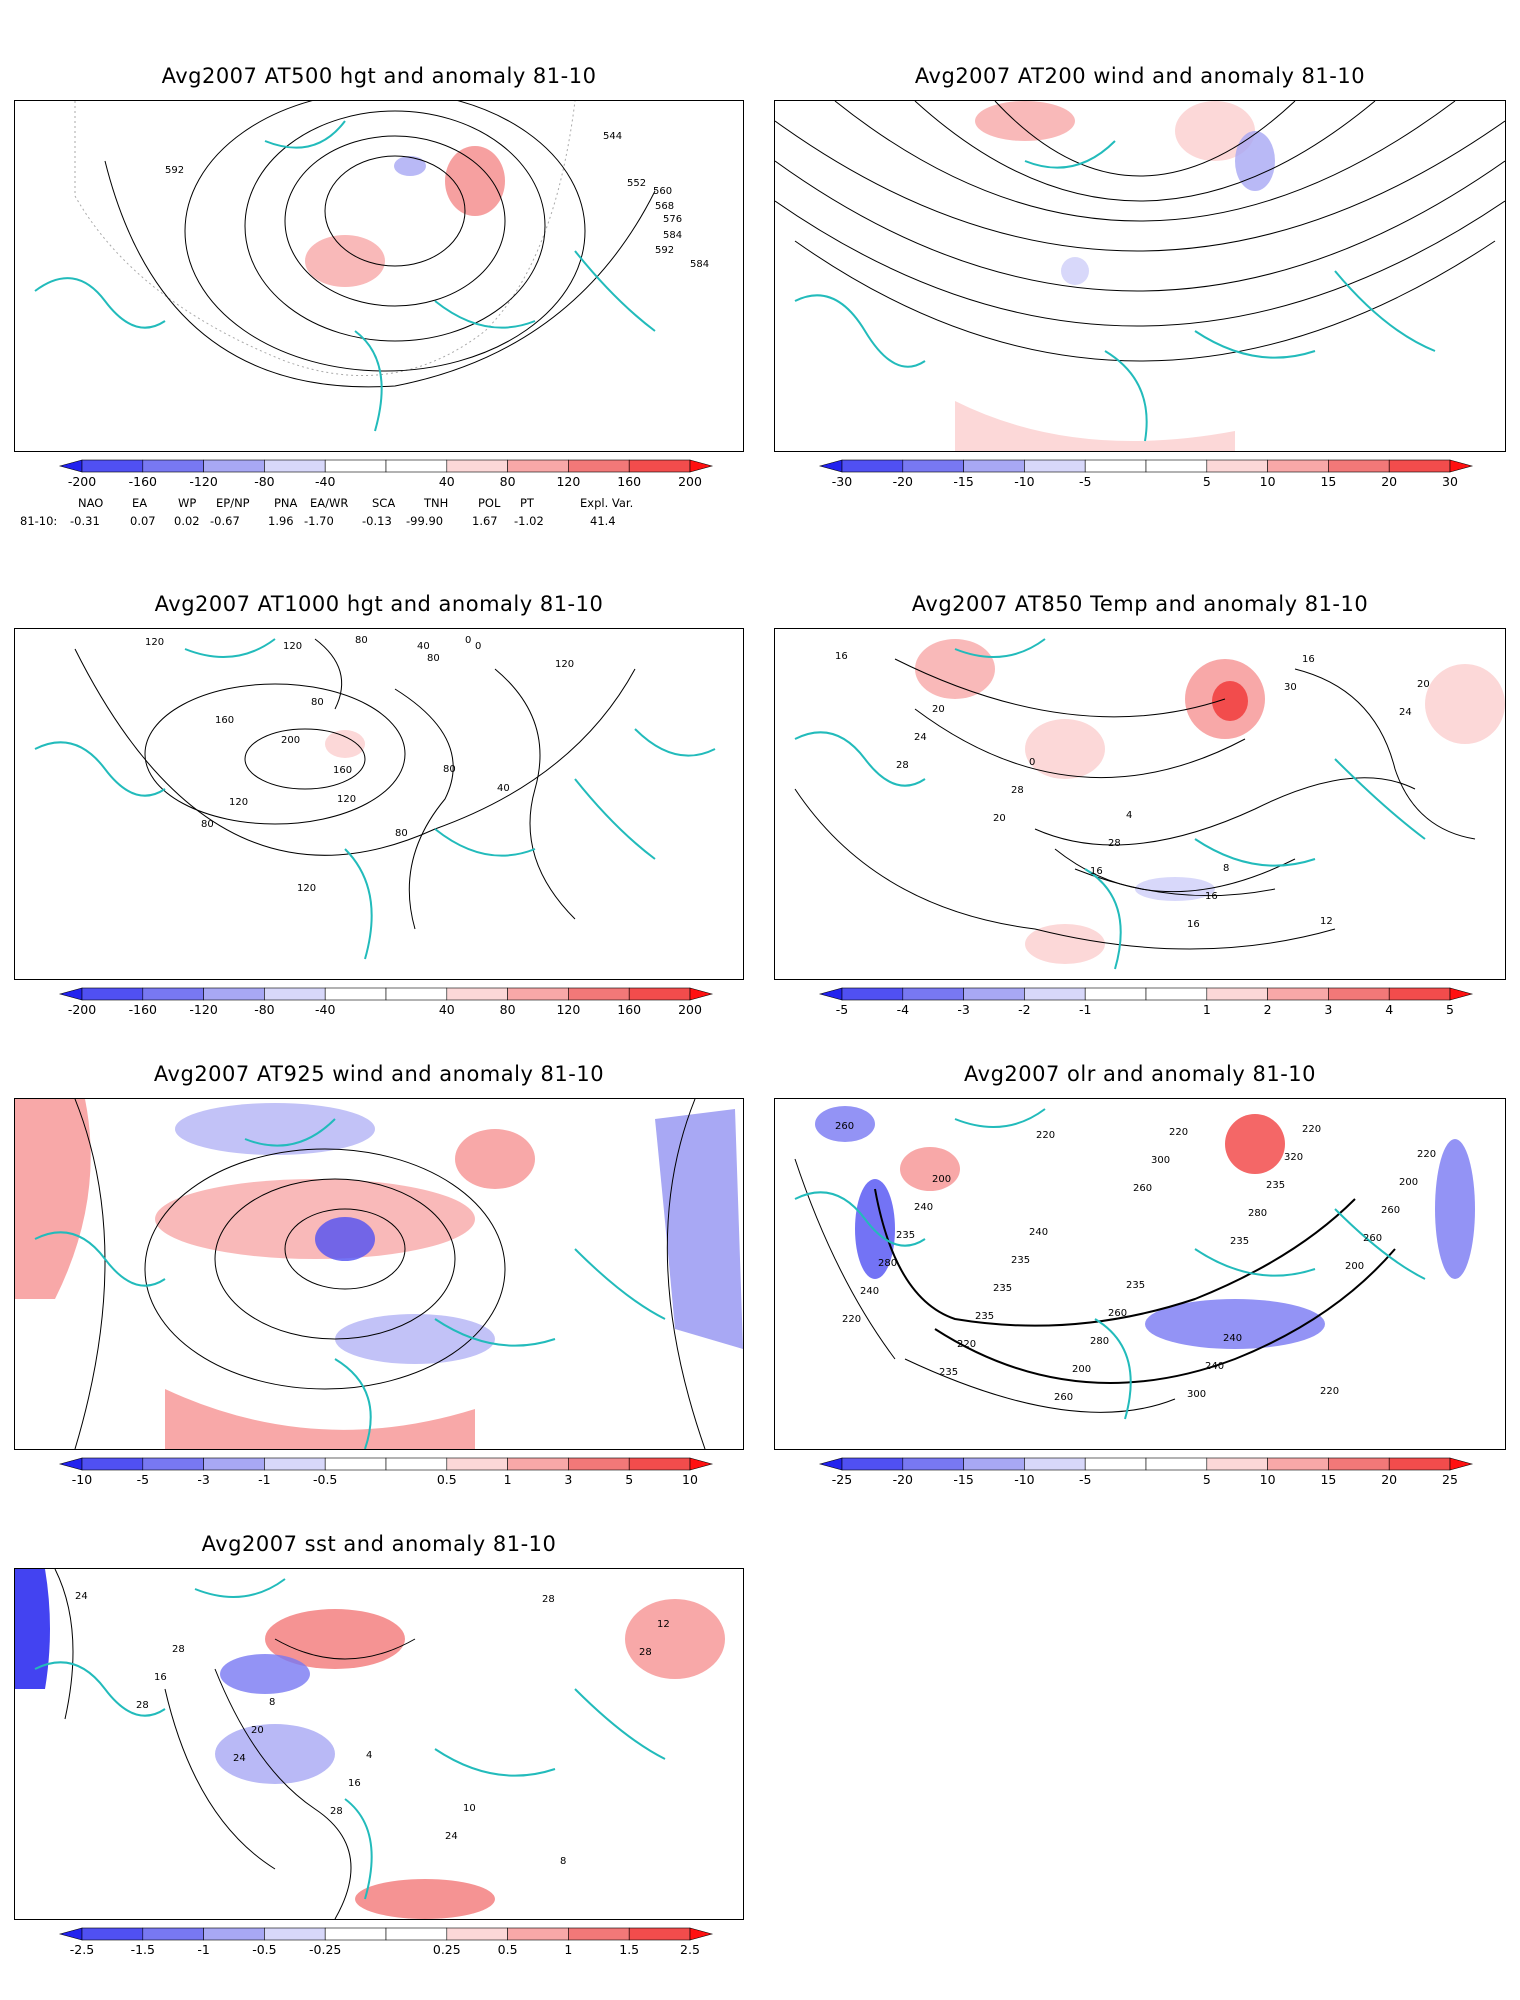  What do you see at coordinates (529, 521) in the screenshot?
I see `value-pt: -1.02` at bounding box center [529, 521].